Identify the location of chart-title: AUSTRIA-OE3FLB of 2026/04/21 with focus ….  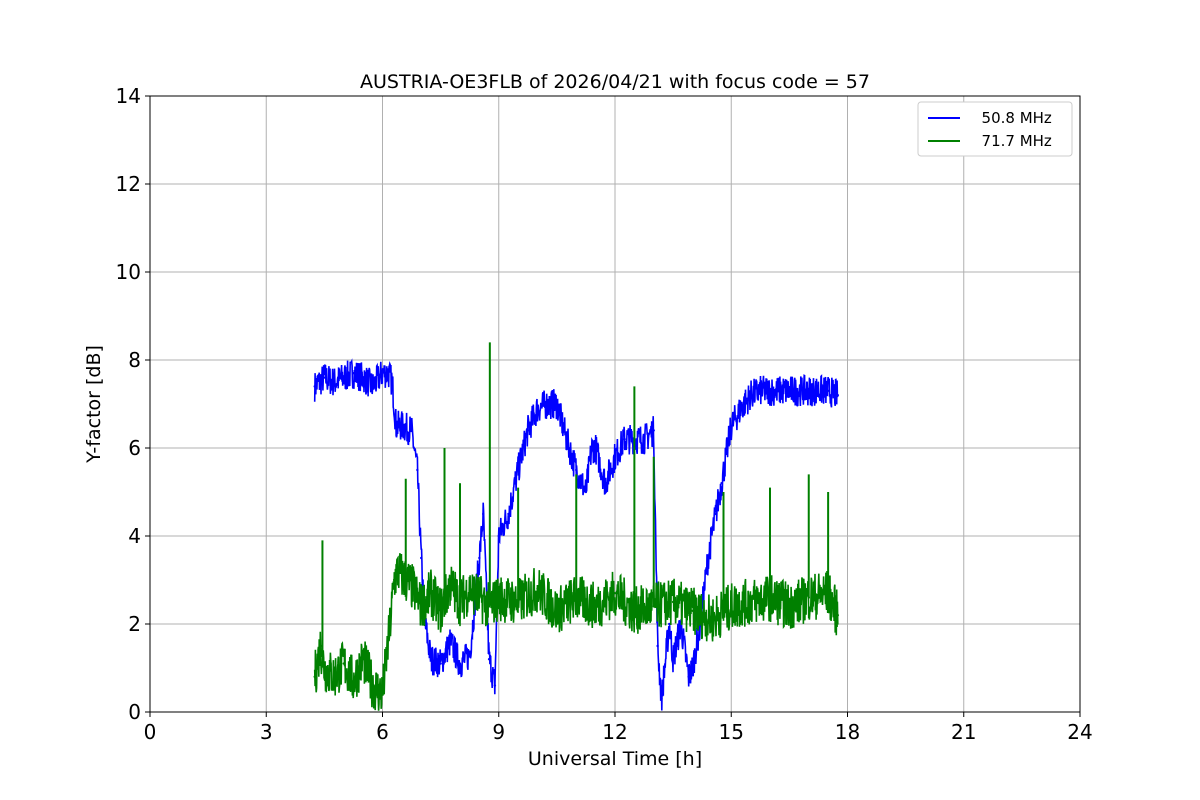
(615, 82).